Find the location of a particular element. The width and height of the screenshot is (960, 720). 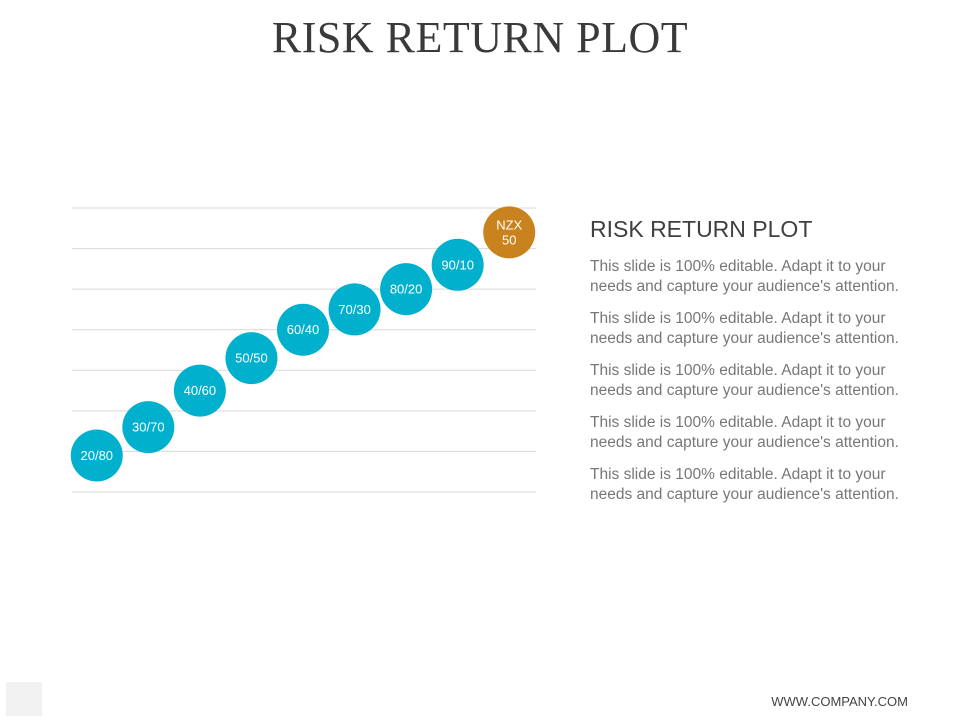

bubble-label: 60/40 is located at coordinates (303, 329).